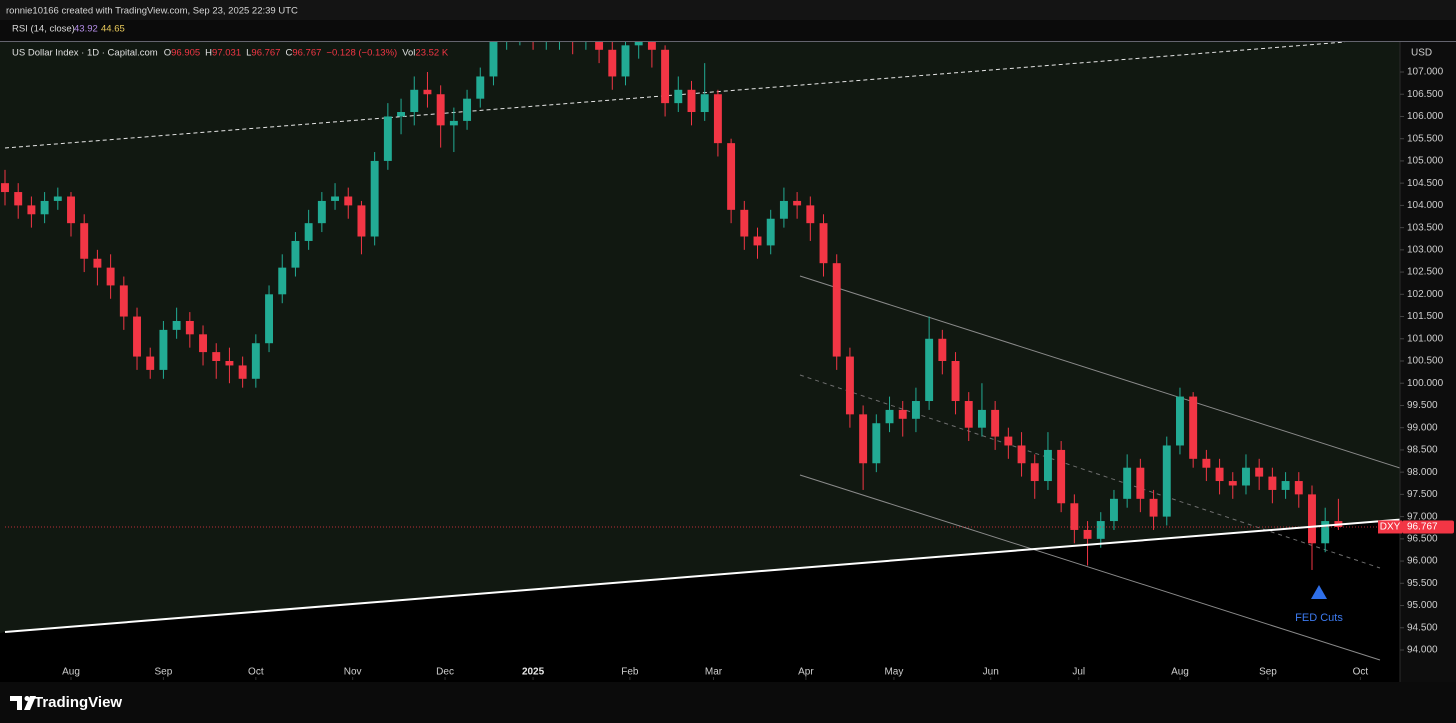  Describe the element at coordinates (1090, 567) in the screenshot. I see `channel-lower` at that location.